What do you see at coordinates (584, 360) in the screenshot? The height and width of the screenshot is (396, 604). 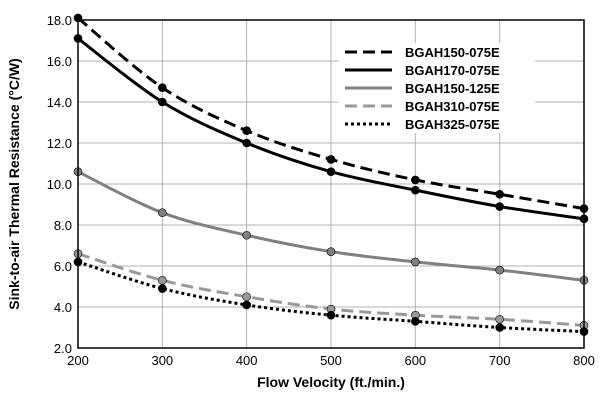 I see `x-tick-label: 800` at bounding box center [584, 360].